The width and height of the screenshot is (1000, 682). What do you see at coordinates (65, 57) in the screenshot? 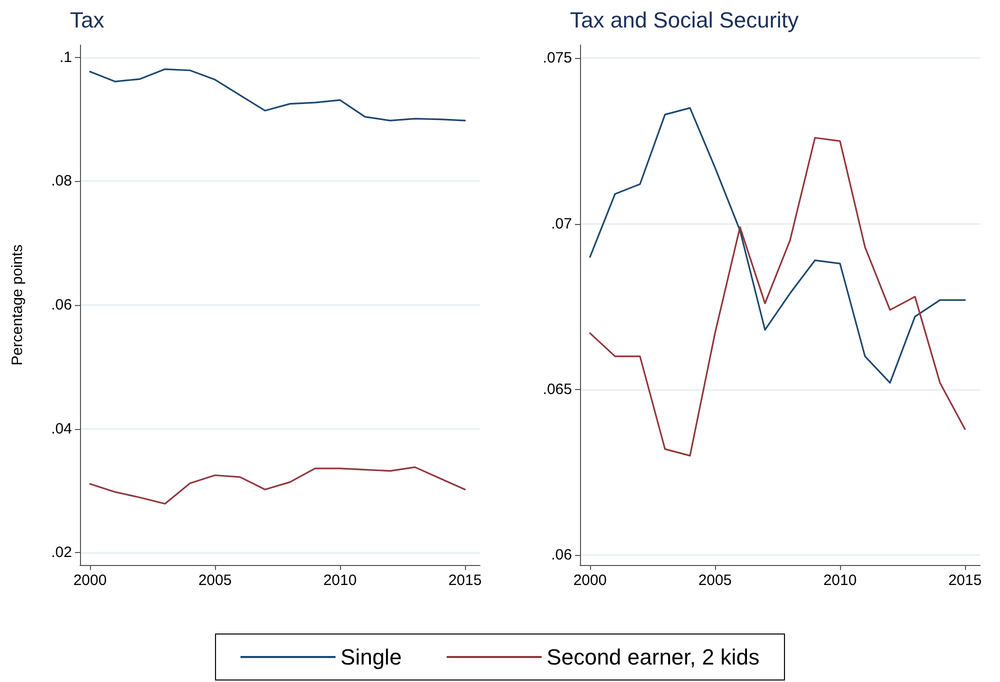
I see `y-tick-label: .1` at bounding box center [65, 57].